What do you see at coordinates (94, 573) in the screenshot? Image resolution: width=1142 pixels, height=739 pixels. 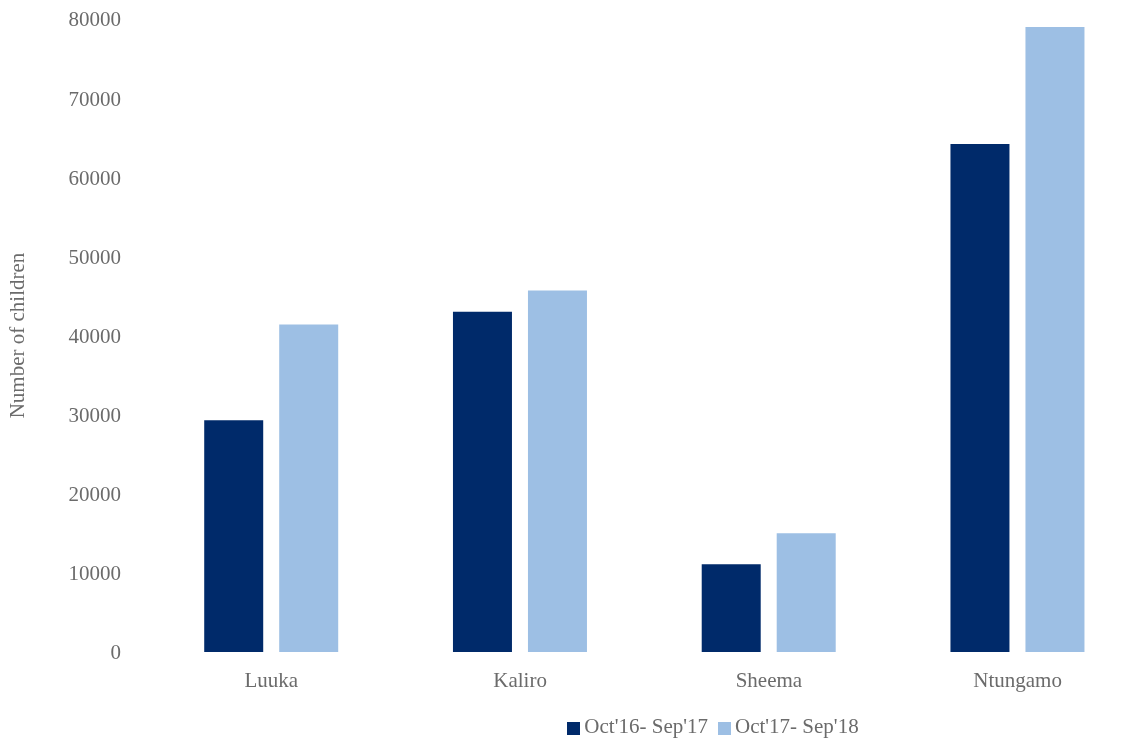 I see `y-tick-label: 10000` at bounding box center [94, 573].